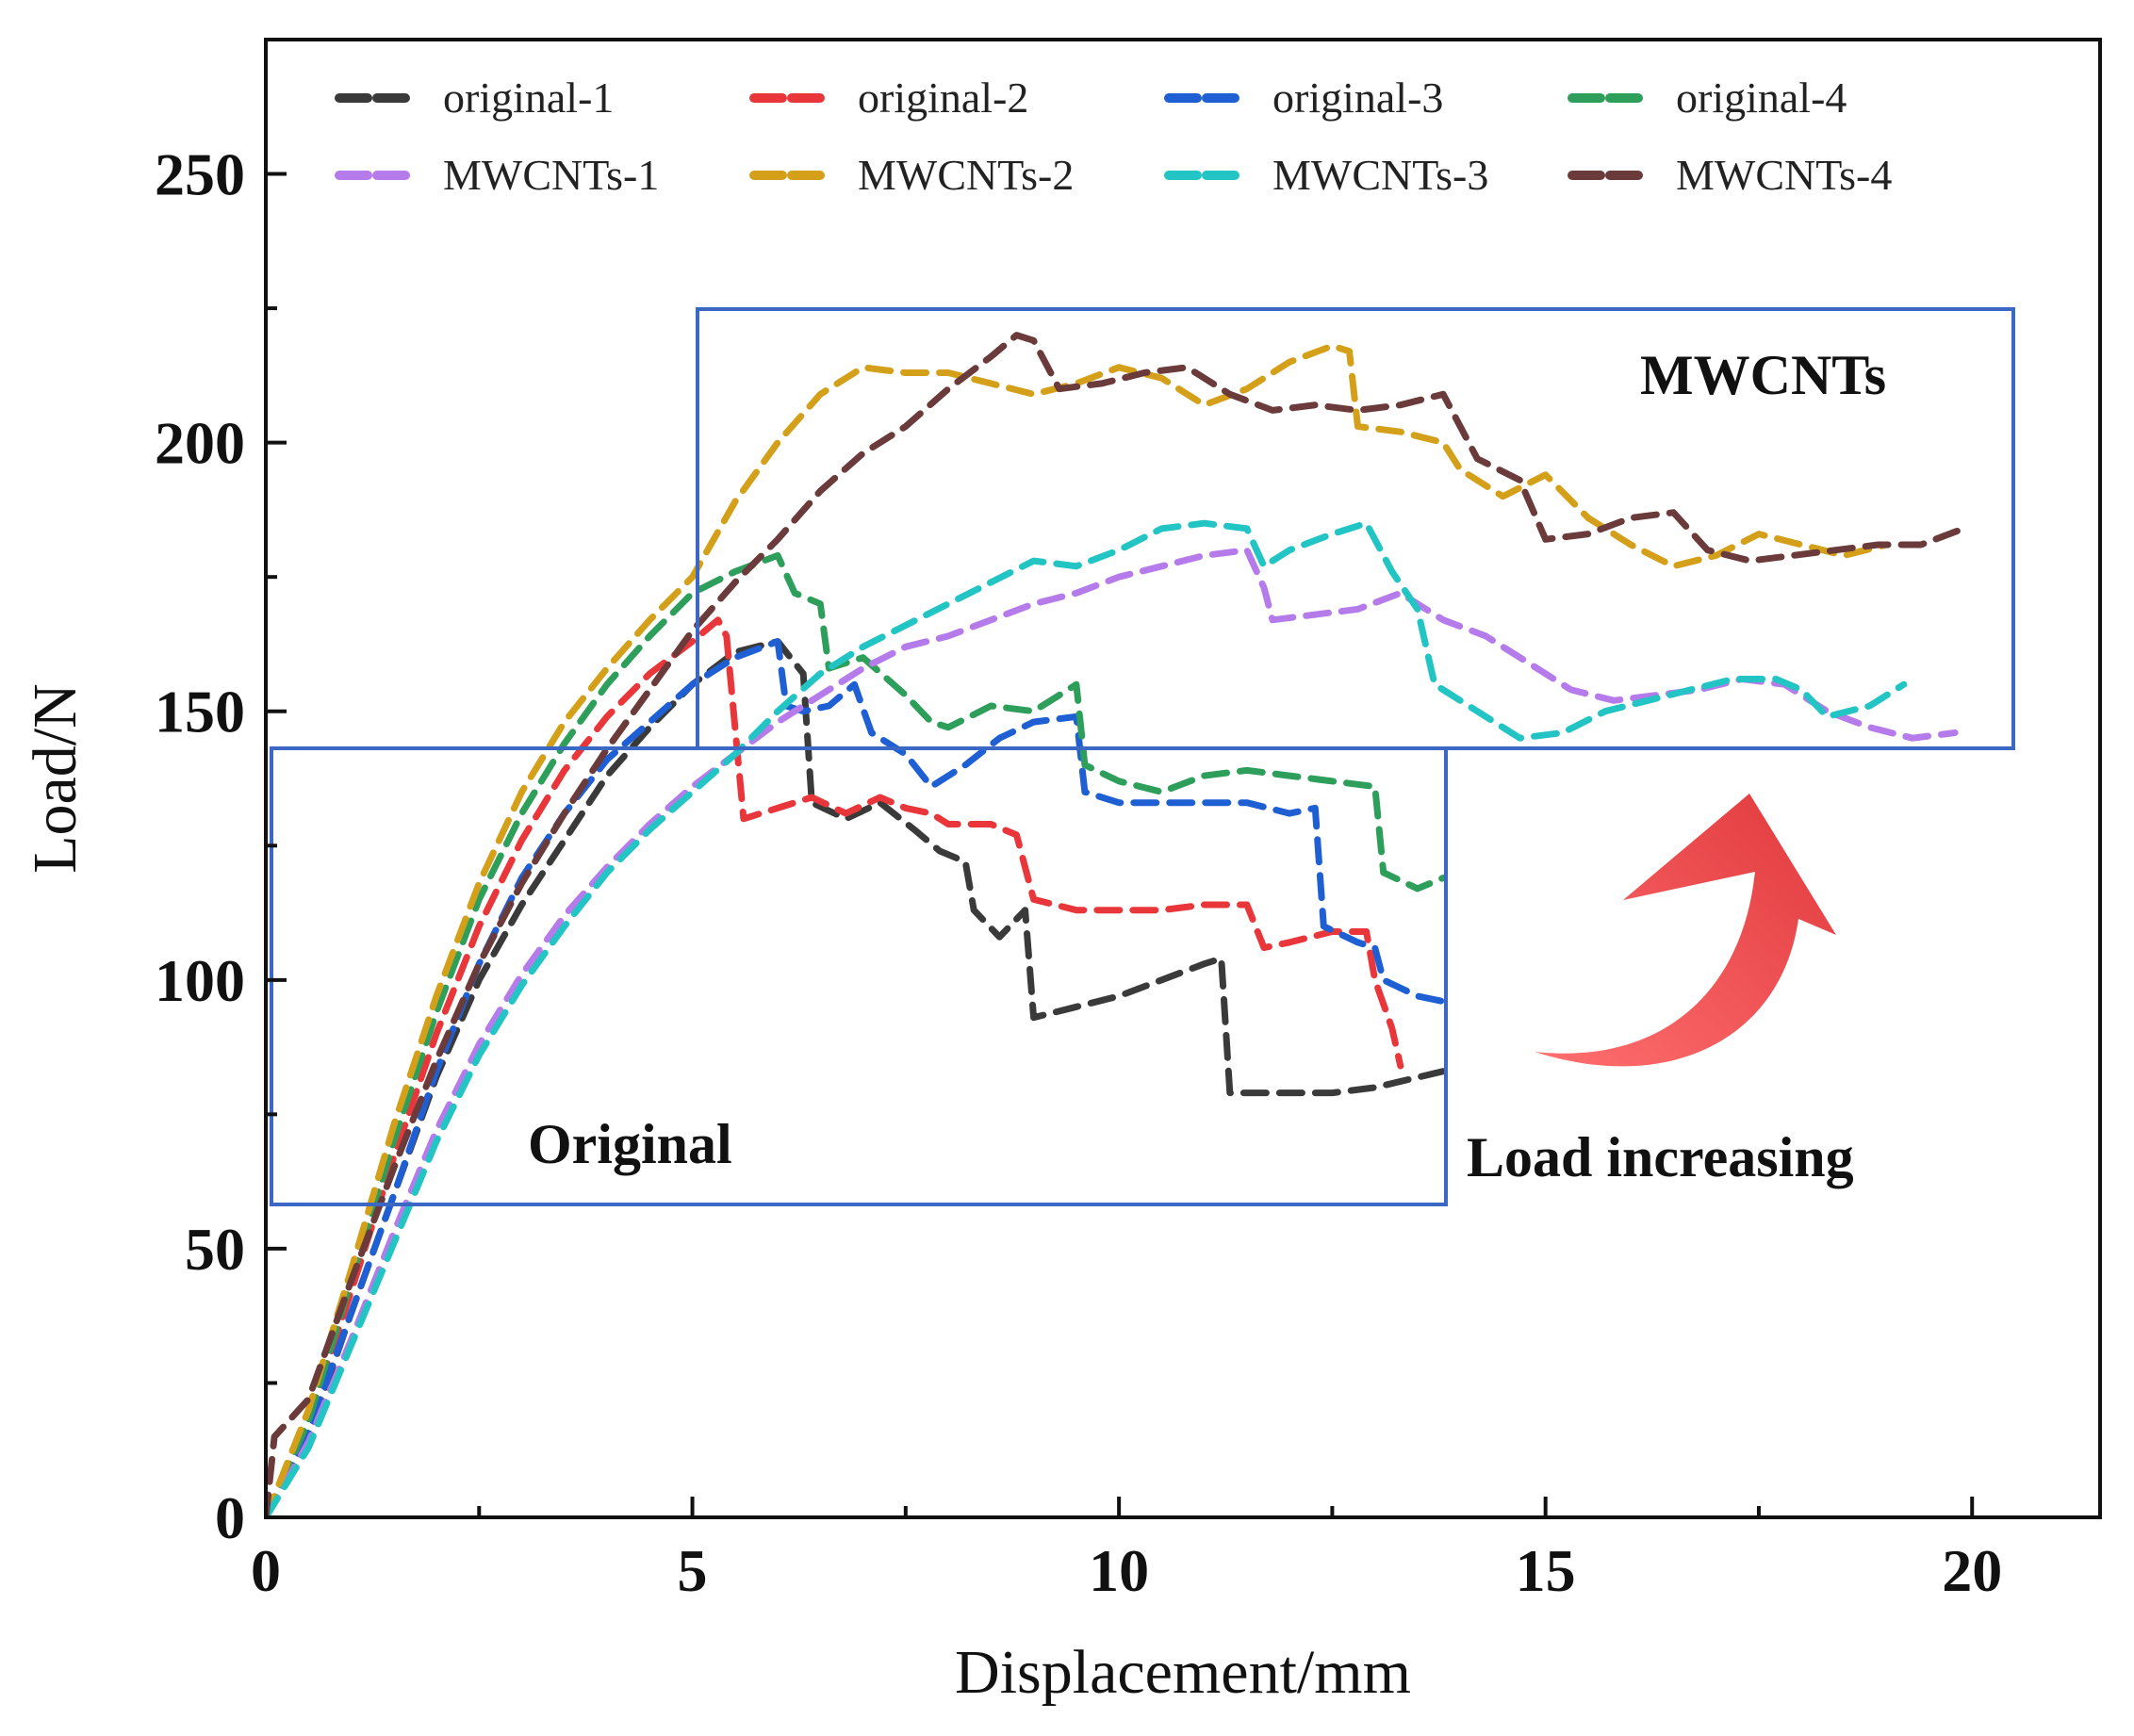 The width and height of the screenshot is (2134, 1736). Describe the element at coordinates (200, 712) in the screenshot. I see `y-tick-label: 150` at that location.